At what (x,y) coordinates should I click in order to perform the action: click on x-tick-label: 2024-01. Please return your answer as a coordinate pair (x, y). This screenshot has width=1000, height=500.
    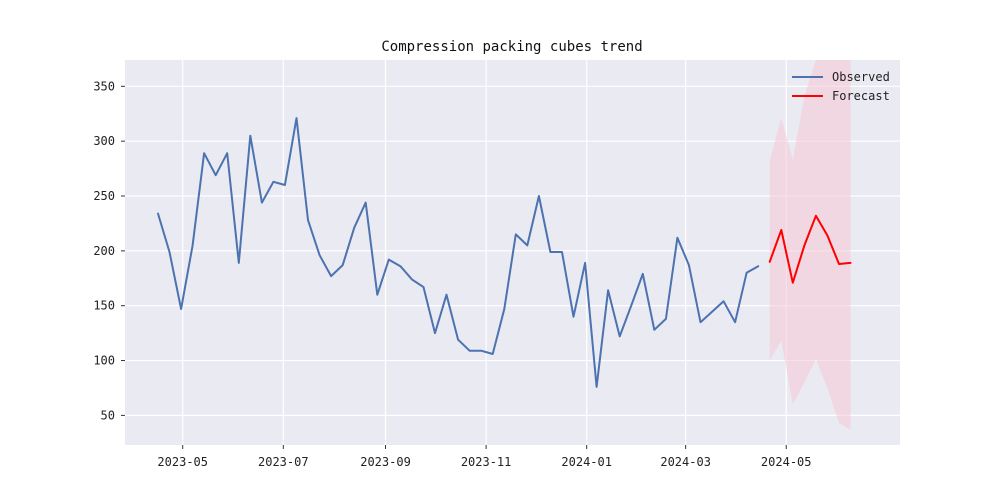
    Looking at the image, I should click on (586, 462).